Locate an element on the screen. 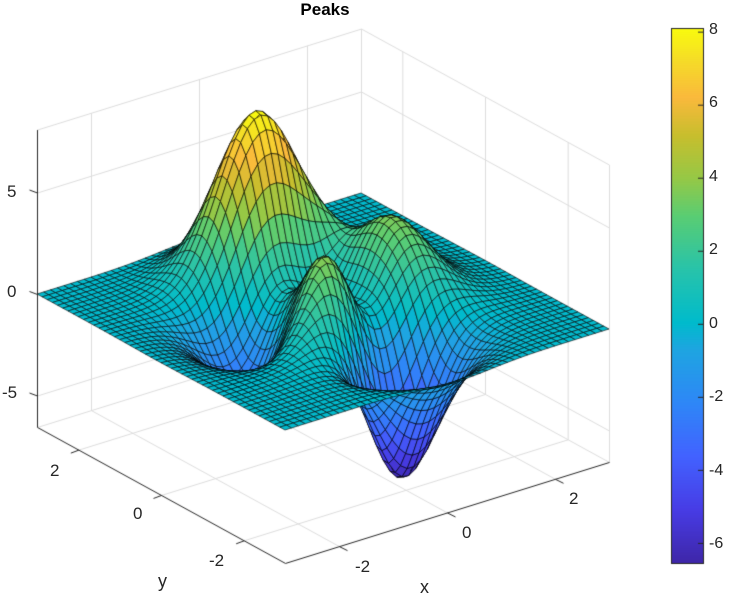 This screenshot has height=598, width=729. x-axis-label: x is located at coordinates (424, 587).